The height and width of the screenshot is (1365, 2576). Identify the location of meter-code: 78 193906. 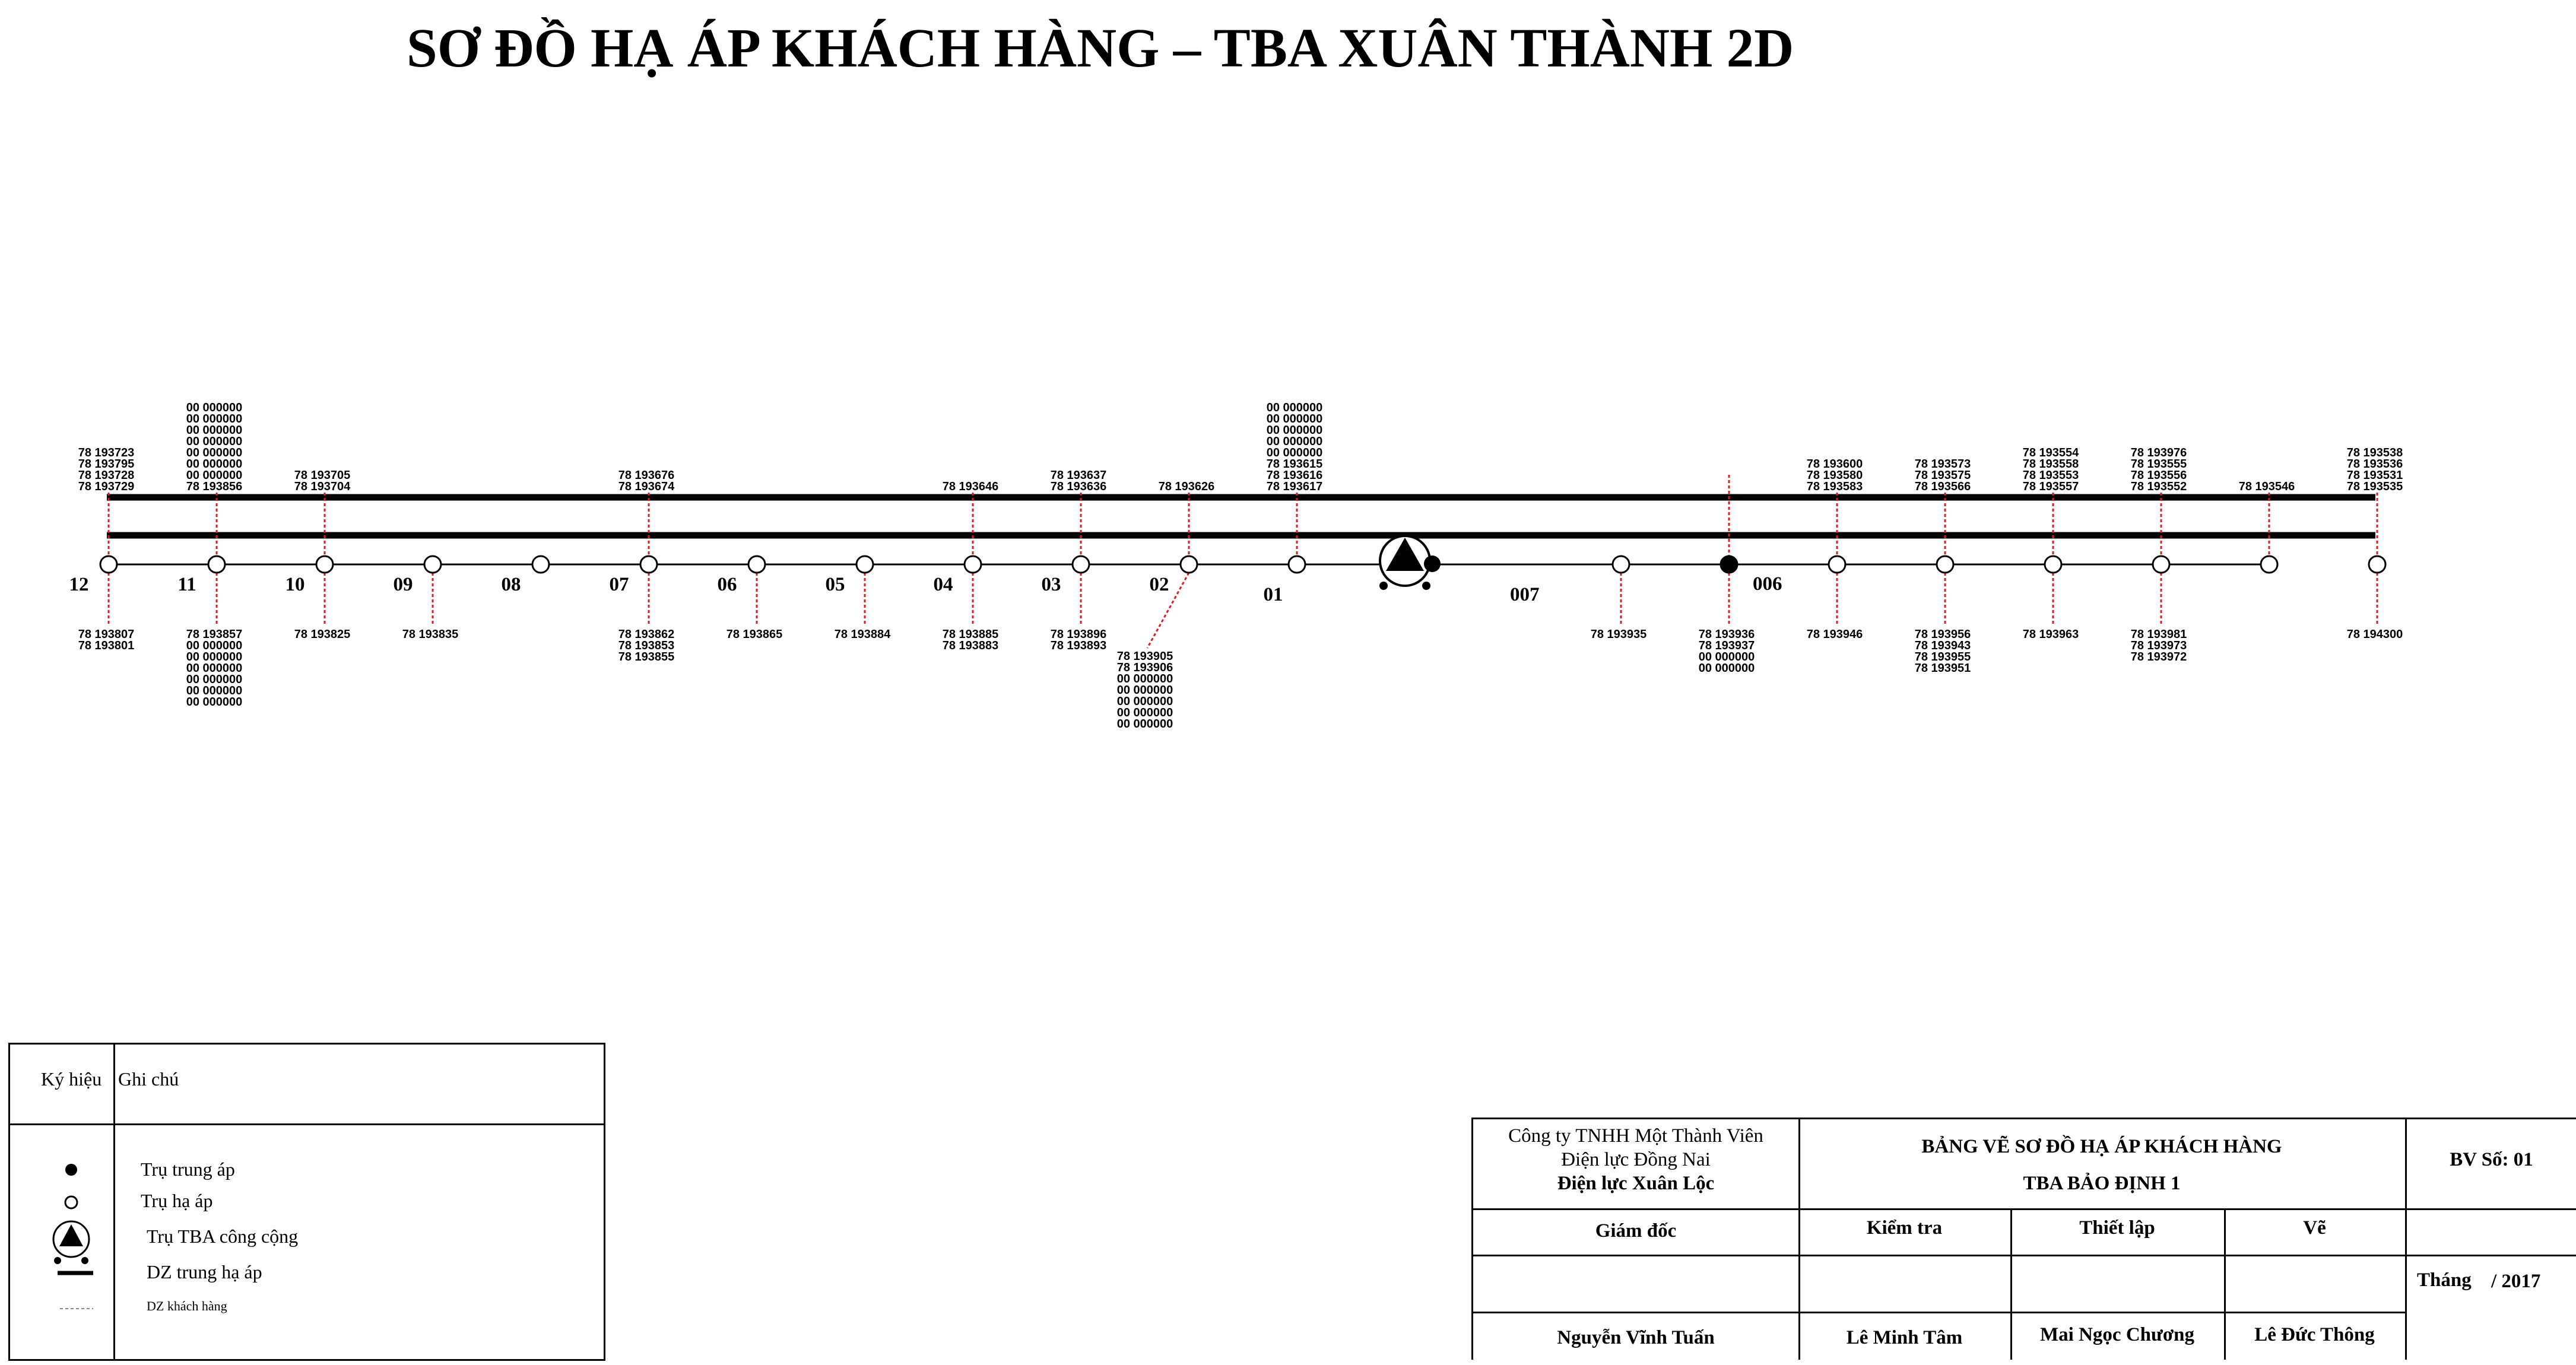
(1145, 667).